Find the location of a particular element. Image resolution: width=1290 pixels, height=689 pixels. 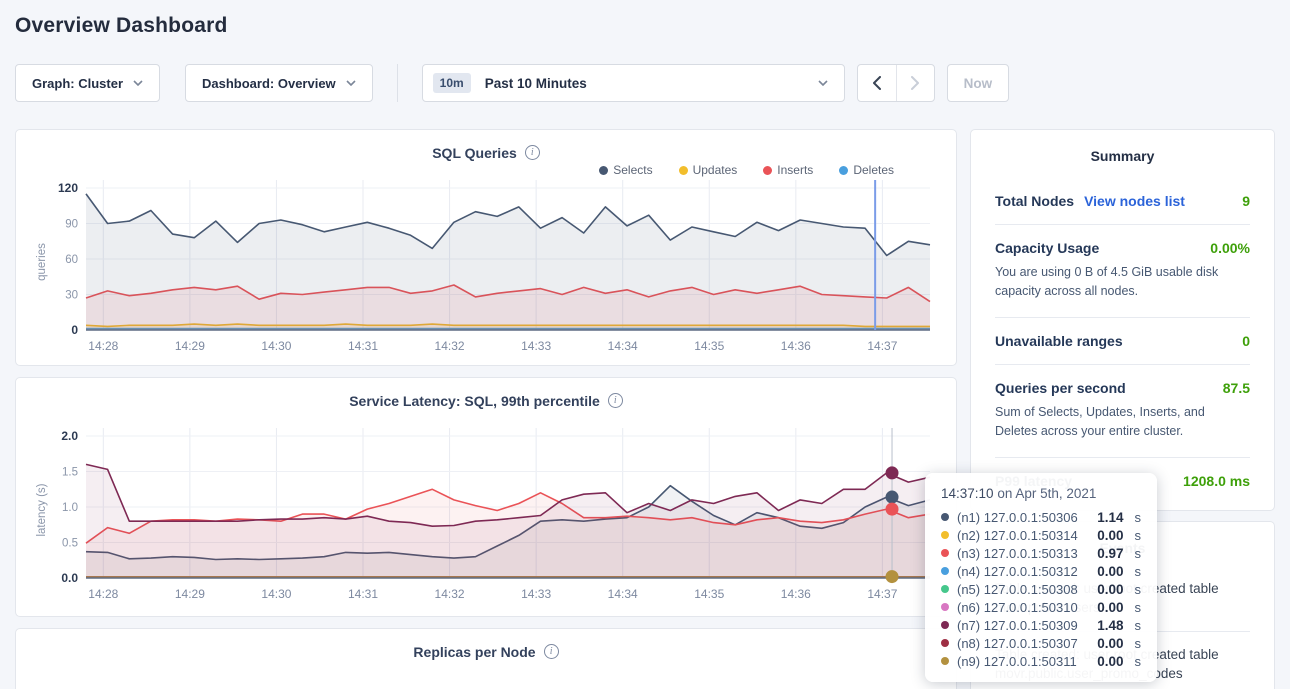

legend-label: Selects is located at coordinates (633, 170).